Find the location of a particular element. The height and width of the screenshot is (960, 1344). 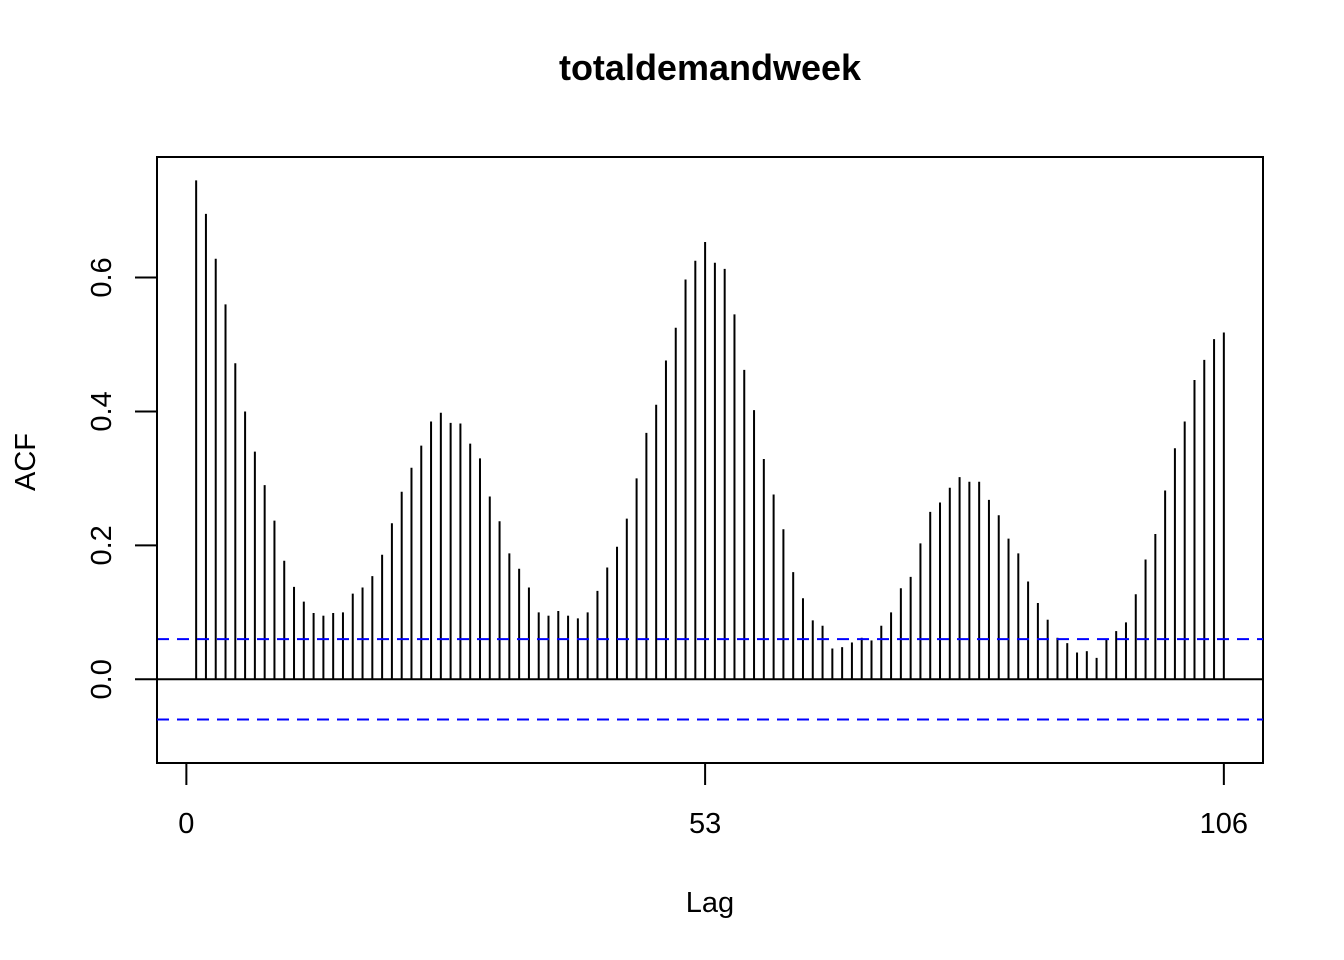

y-axis: 0.0 0.2 0.4 0.6 is located at coordinates (122, 478).